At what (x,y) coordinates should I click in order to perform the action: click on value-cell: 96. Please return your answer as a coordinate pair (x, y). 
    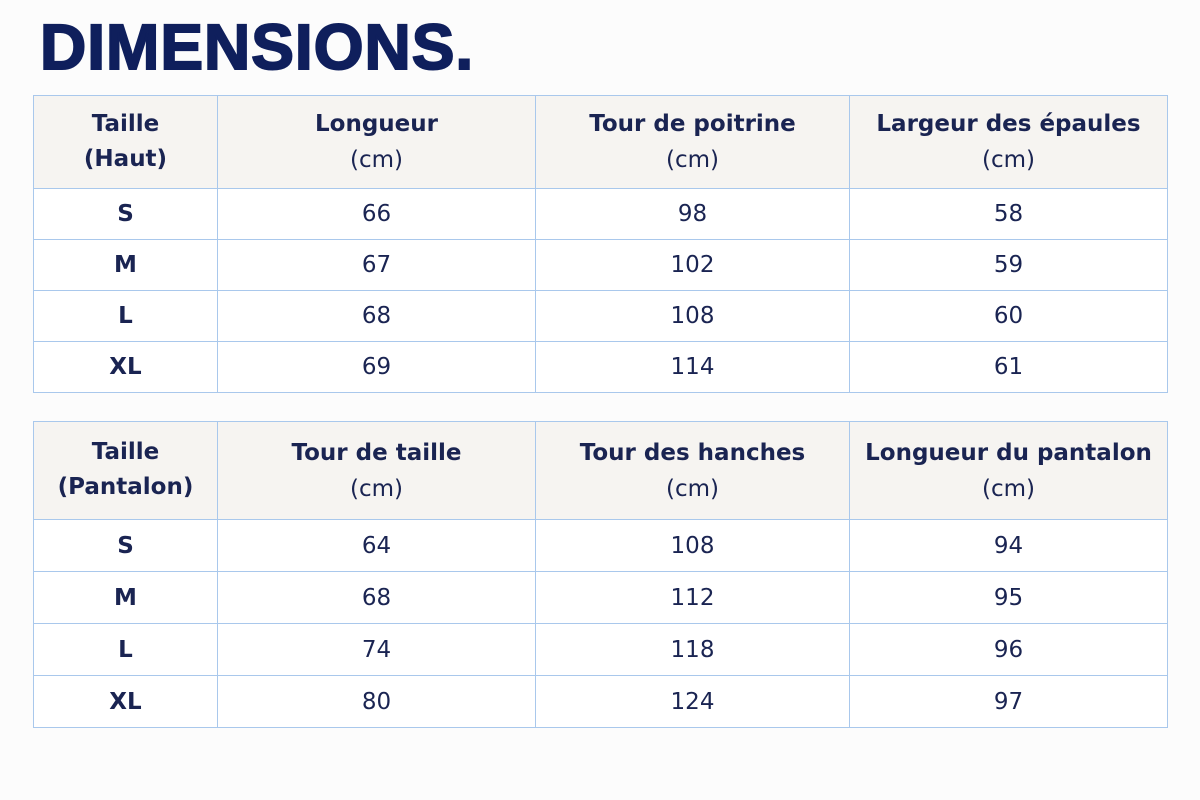
    Looking at the image, I should click on (1008, 649).